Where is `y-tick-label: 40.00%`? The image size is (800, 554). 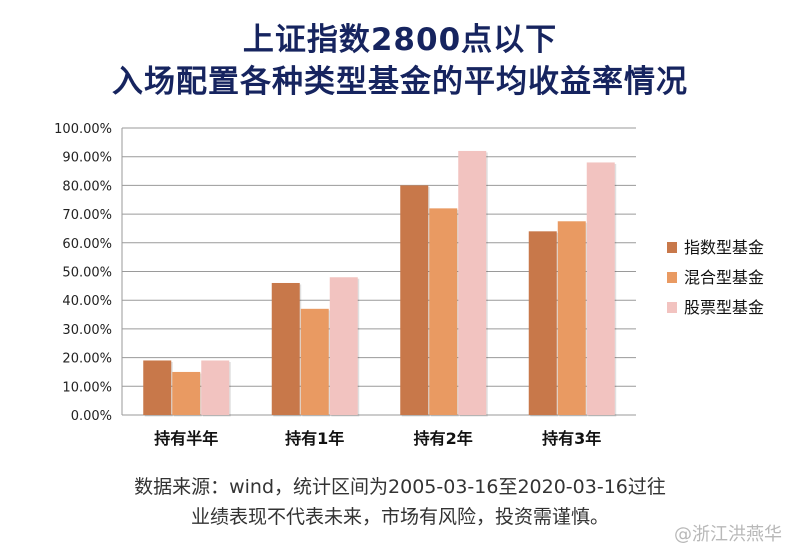 y-tick-label: 40.00% is located at coordinates (87, 301).